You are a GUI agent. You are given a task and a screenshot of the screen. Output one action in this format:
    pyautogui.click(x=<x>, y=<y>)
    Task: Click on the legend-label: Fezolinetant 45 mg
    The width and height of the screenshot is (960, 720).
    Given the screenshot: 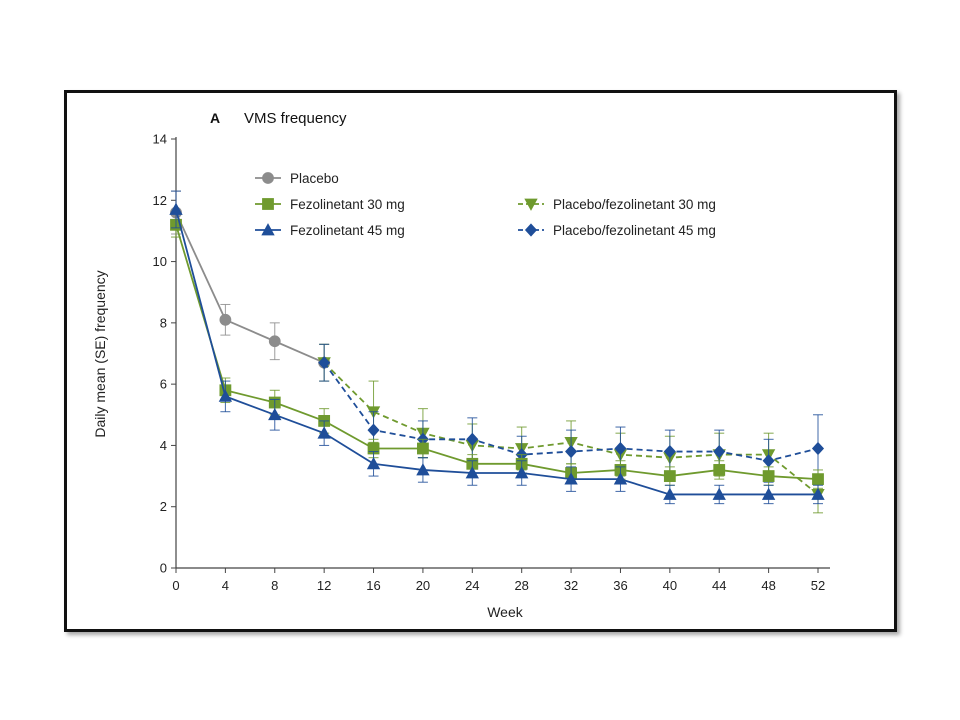 What is the action you would take?
    pyautogui.click(x=347, y=230)
    